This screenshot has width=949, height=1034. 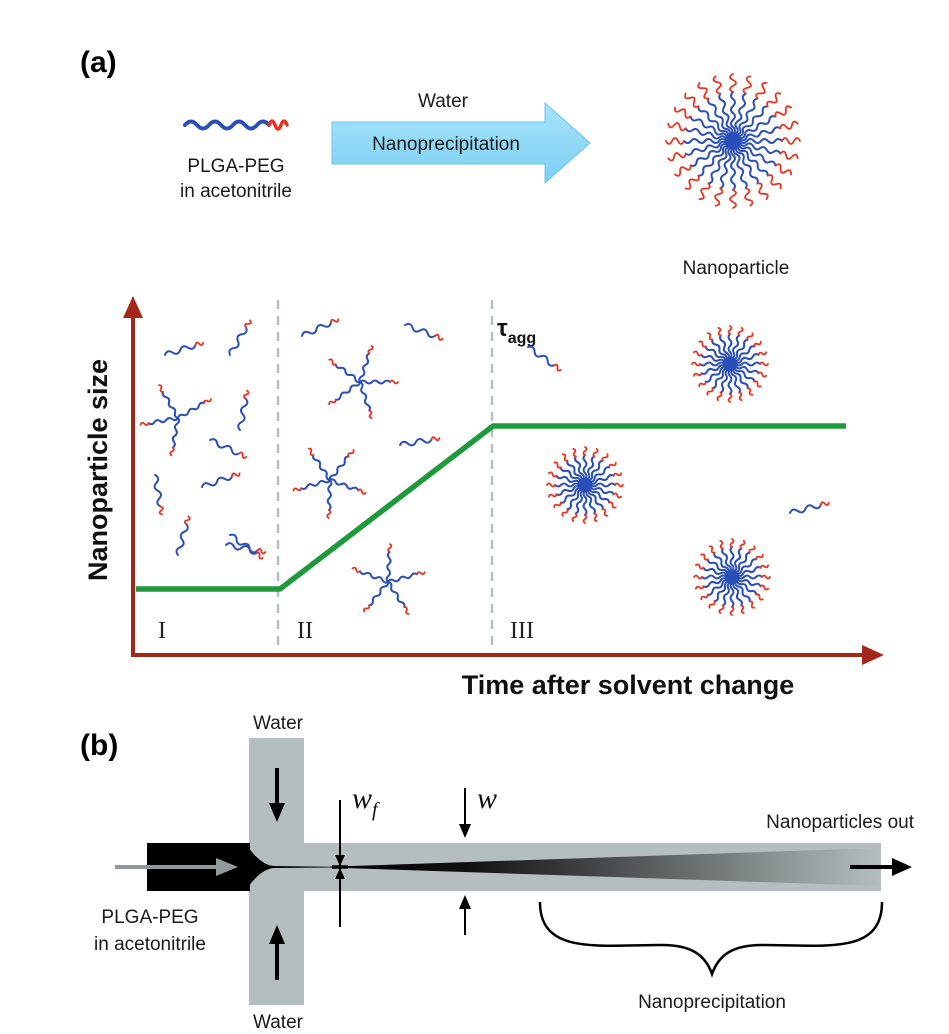 I want to click on outlet-label: Nanoparticles out, so click(x=840, y=822).